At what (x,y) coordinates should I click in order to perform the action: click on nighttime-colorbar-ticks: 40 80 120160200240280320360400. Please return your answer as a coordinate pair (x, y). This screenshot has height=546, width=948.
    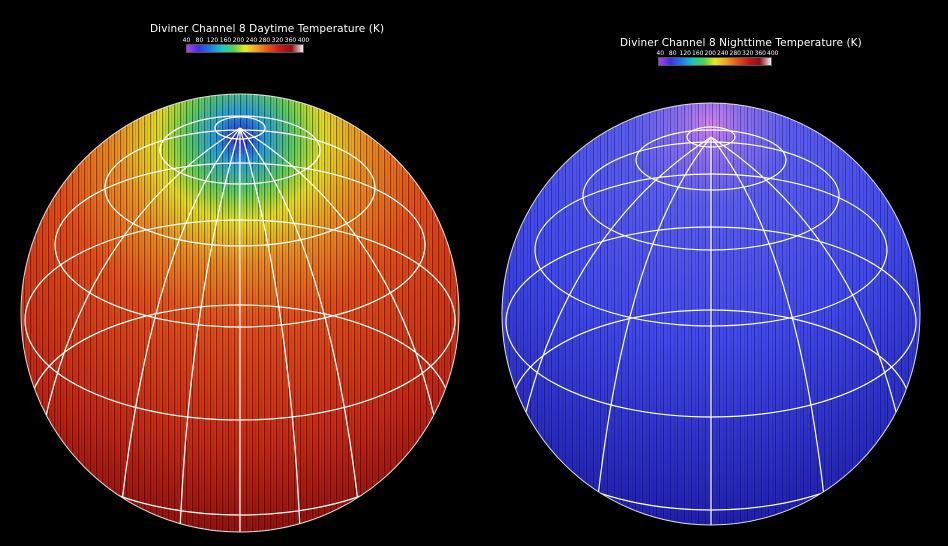
    Looking at the image, I should click on (716, 53).